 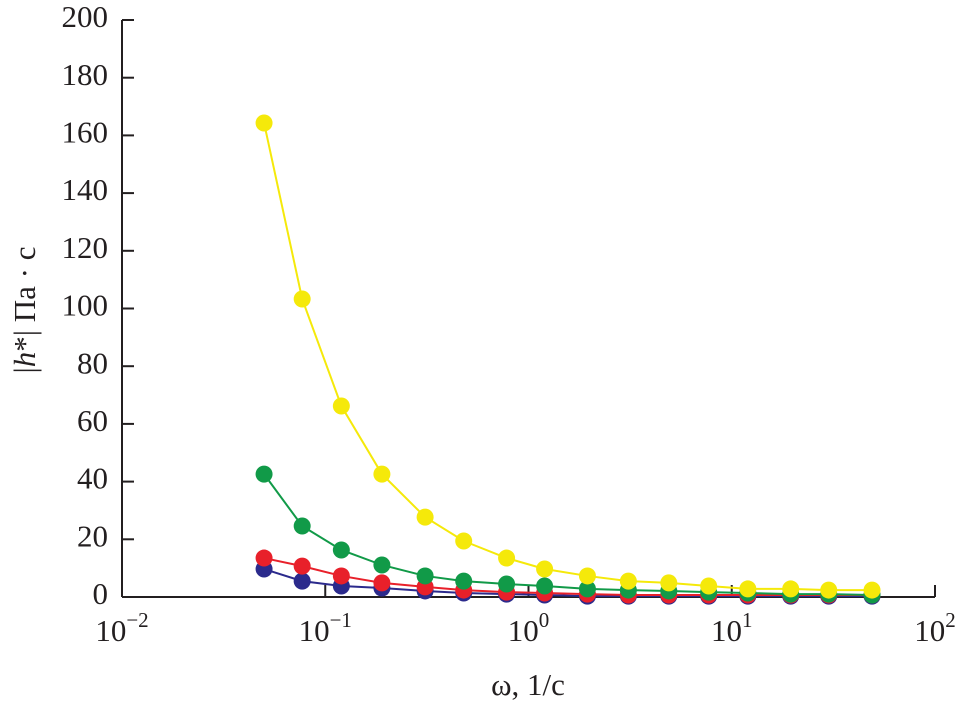 I want to click on x-axis-label: ω, 1/с, so click(x=528, y=684).